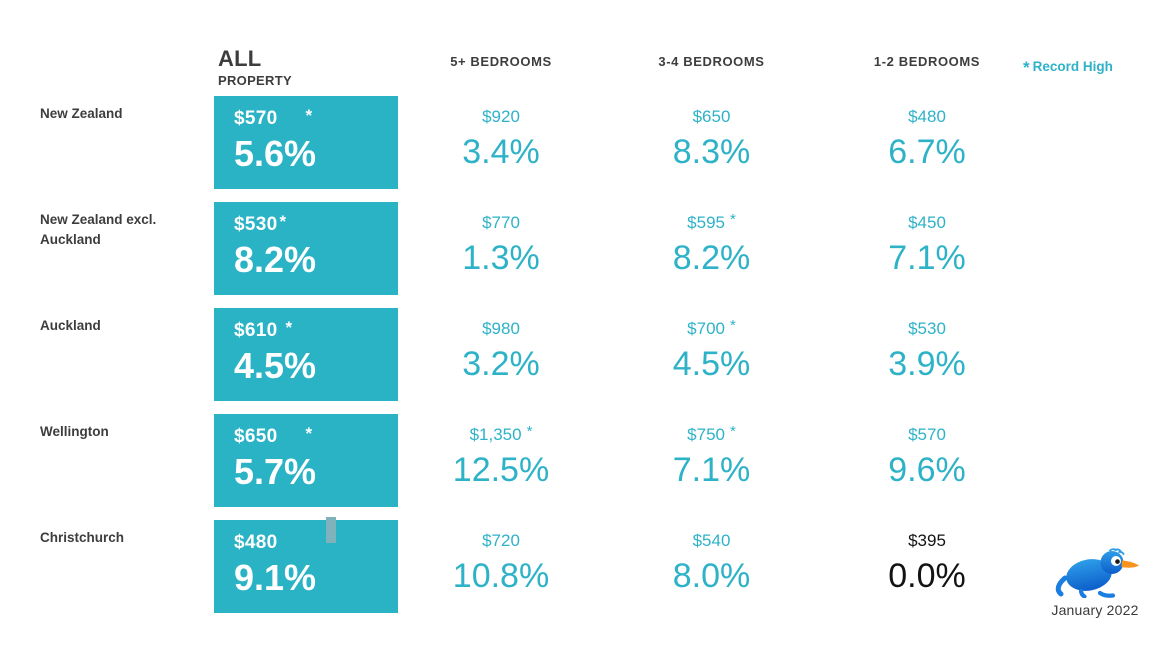  What do you see at coordinates (331, 530) in the screenshot?
I see `screenshot-artifact-mark` at bounding box center [331, 530].